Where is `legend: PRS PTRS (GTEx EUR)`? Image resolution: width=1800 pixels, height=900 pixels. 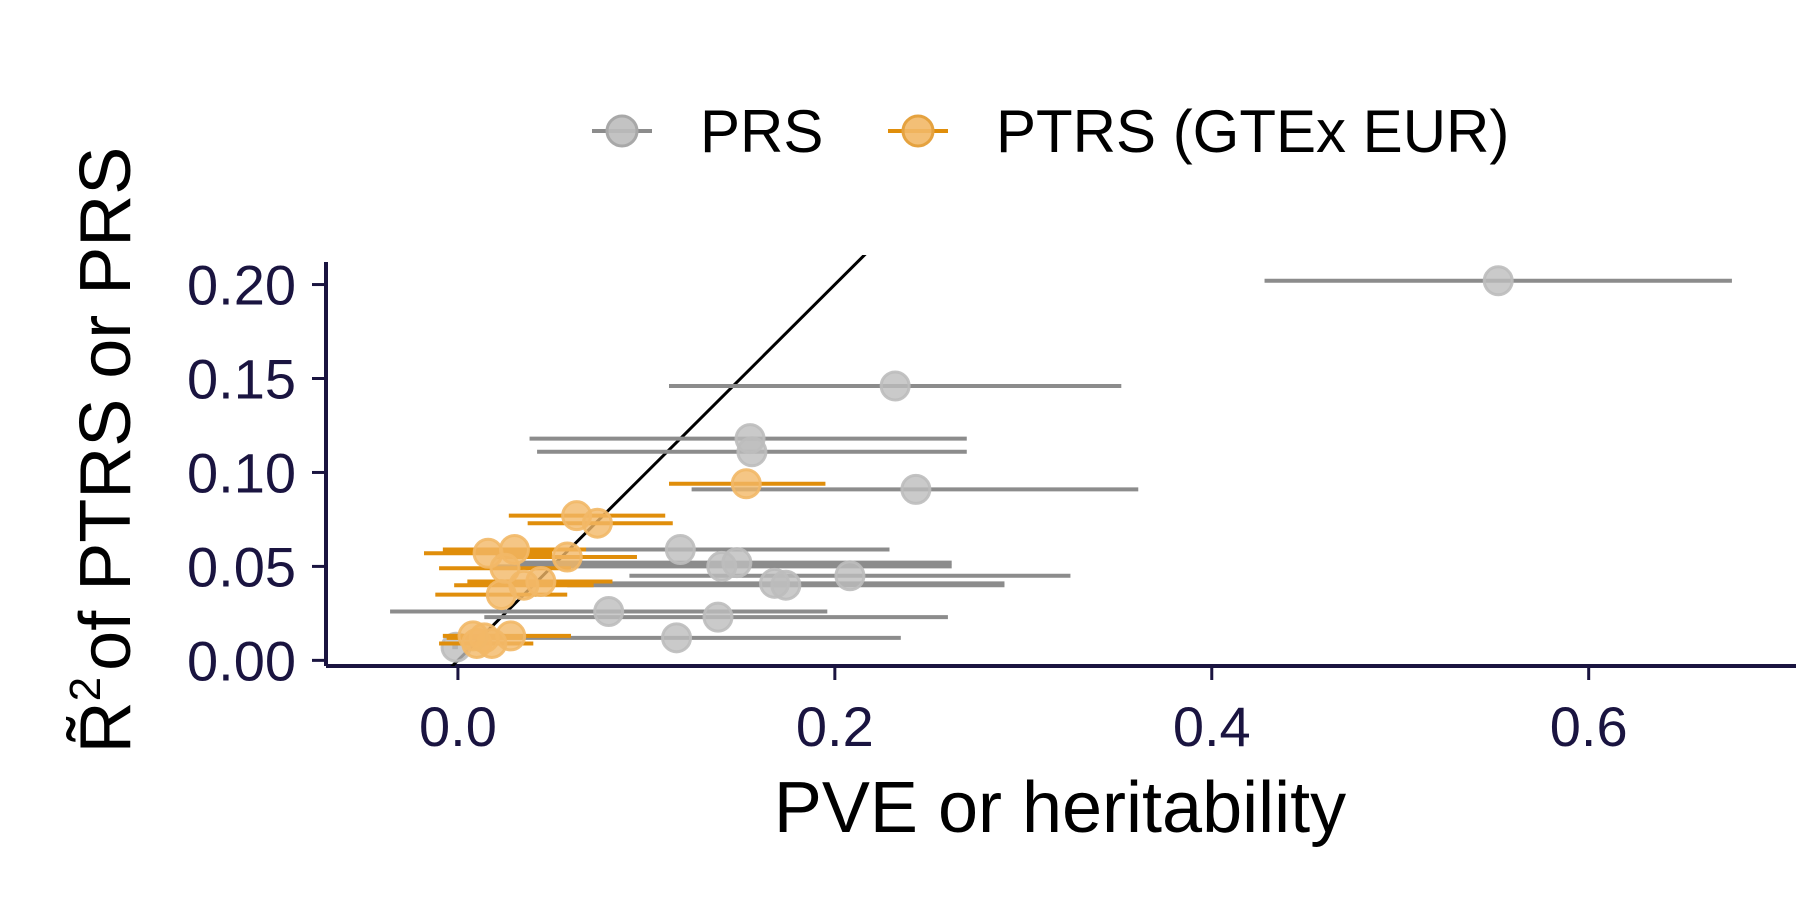
legend: PRS PTRS (GTEx EUR) is located at coordinates (1050, 131).